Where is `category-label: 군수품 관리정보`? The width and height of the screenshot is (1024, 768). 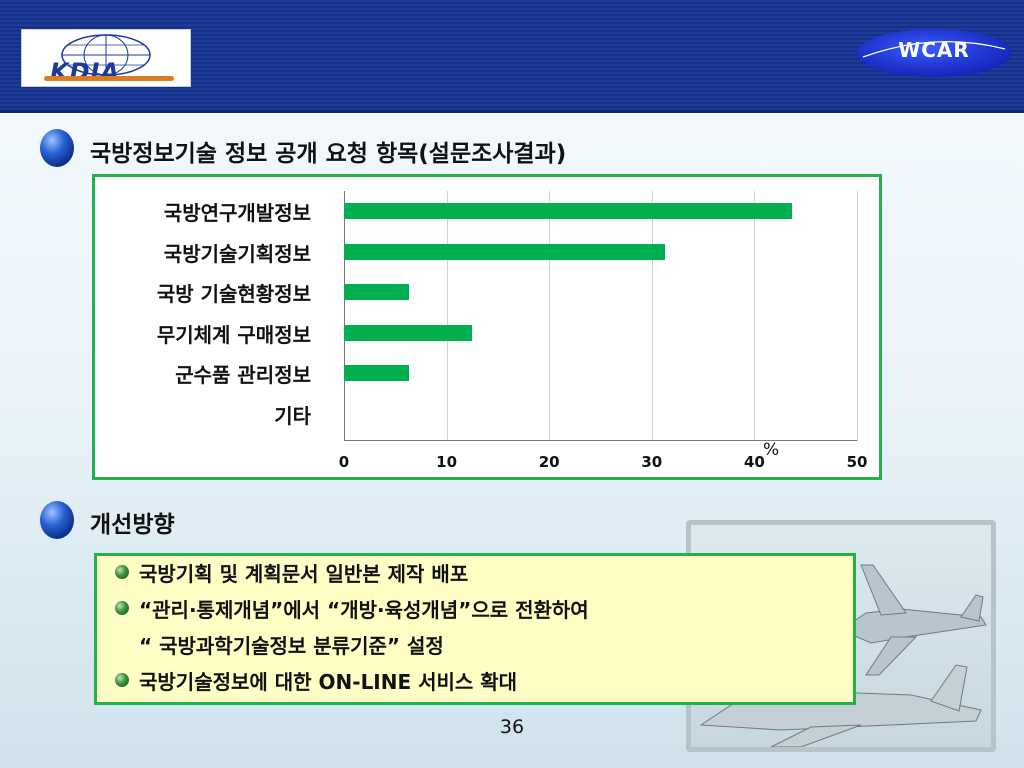 category-label: 군수품 관리정보 is located at coordinates (243, 375).